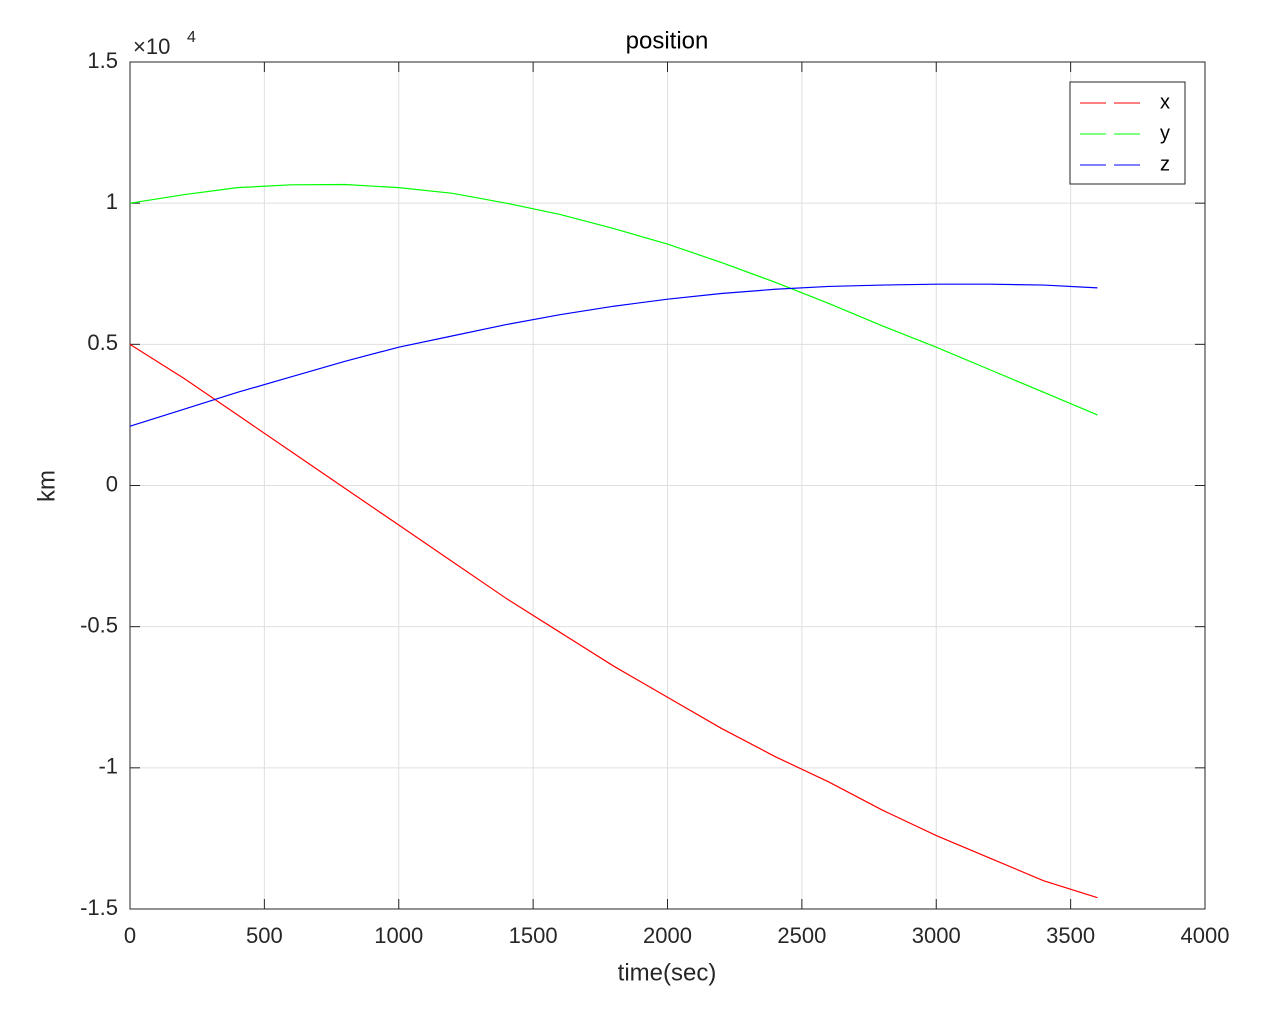  I want to click on chart-title: position, so click(667, 40).